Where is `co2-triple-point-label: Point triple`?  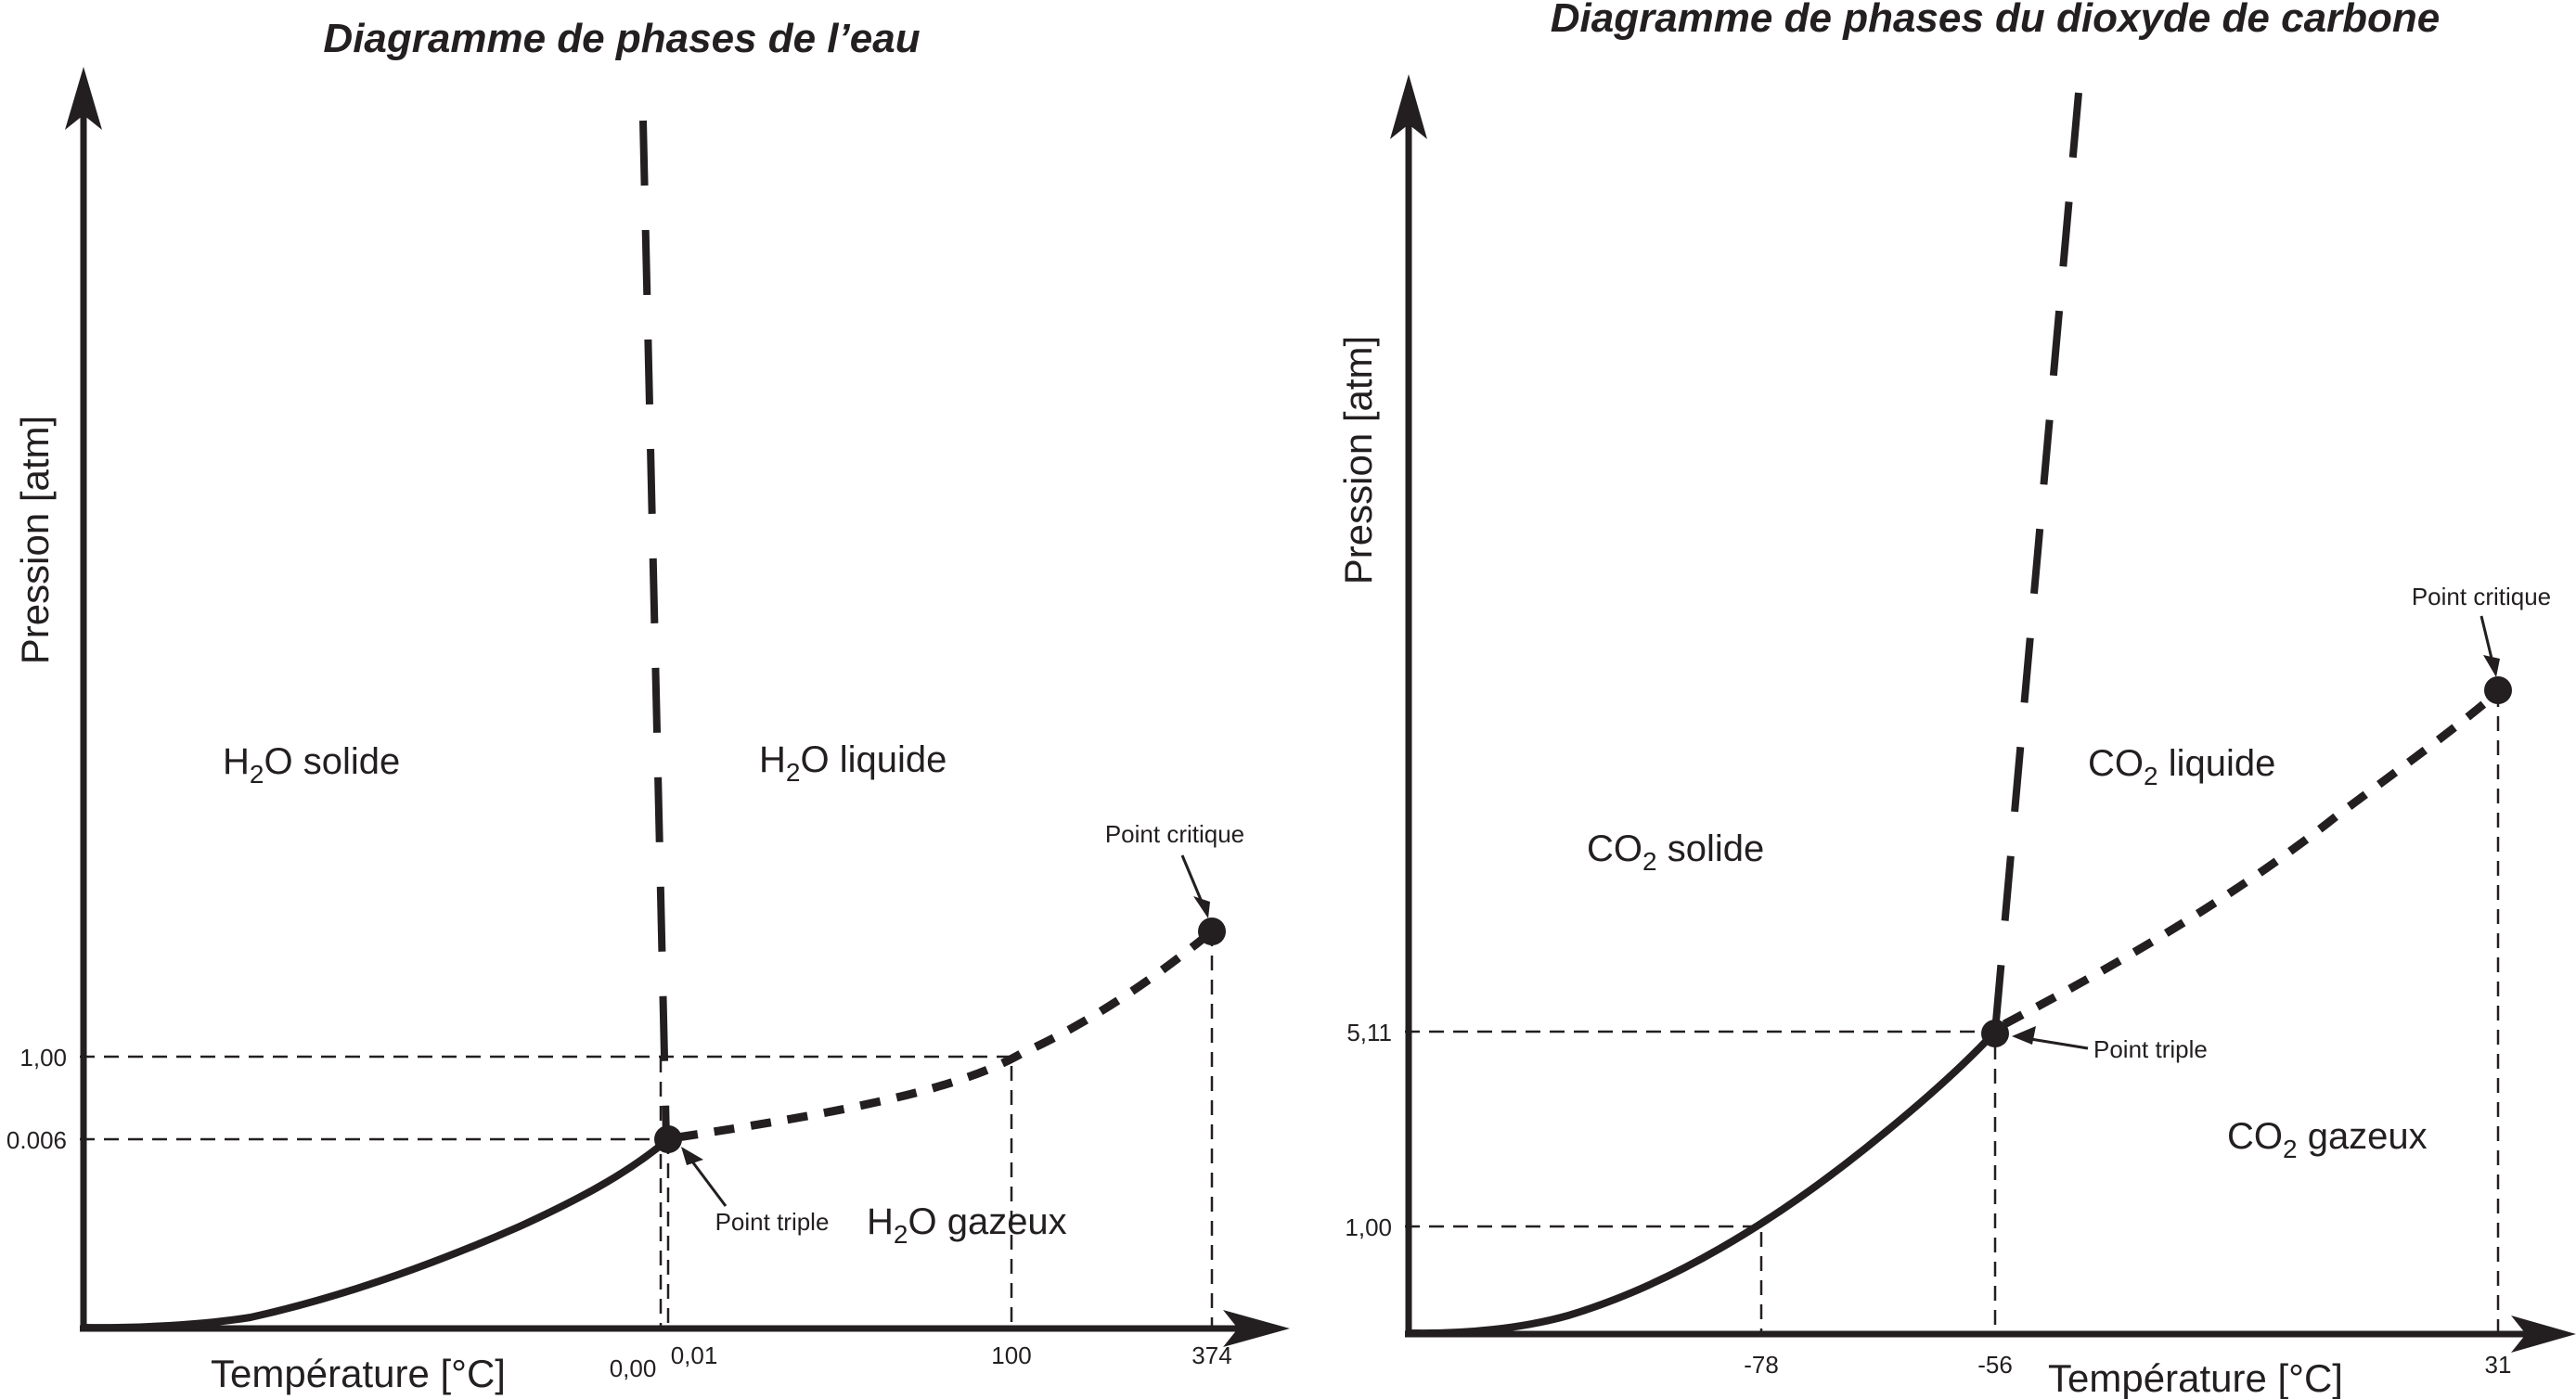
co2-triple-point-label: Point triple is located at coordinates (2150, 1049).